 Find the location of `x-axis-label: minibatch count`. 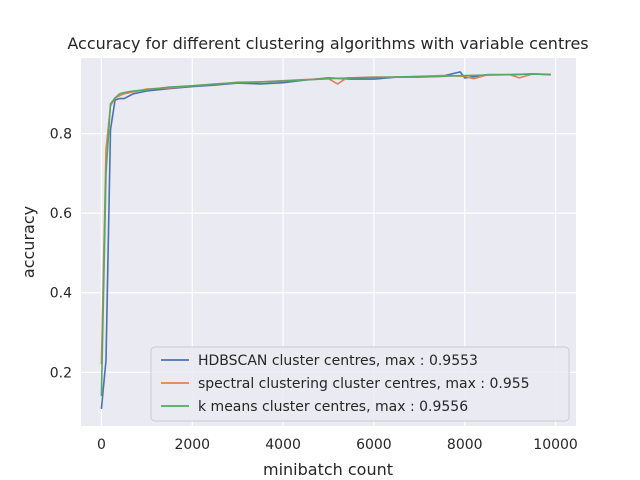

x-axis-label: minibatch count is located at coordinates (328, 469).